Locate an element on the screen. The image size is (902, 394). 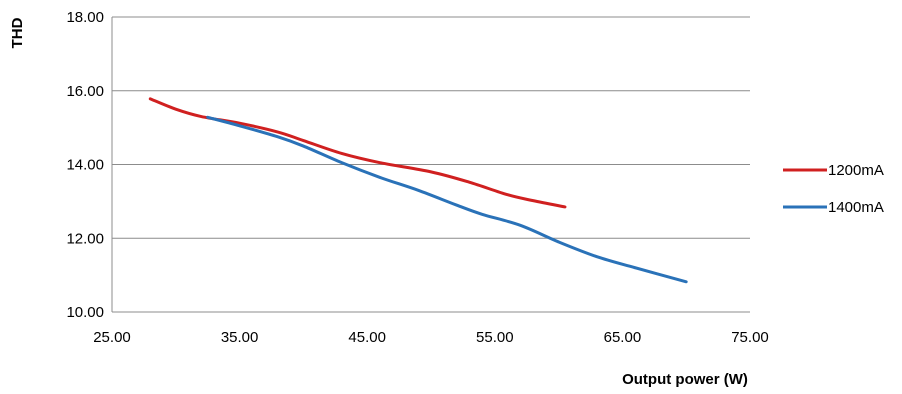
y-tick-label: 12.00 is located at coordinates (85, 238).